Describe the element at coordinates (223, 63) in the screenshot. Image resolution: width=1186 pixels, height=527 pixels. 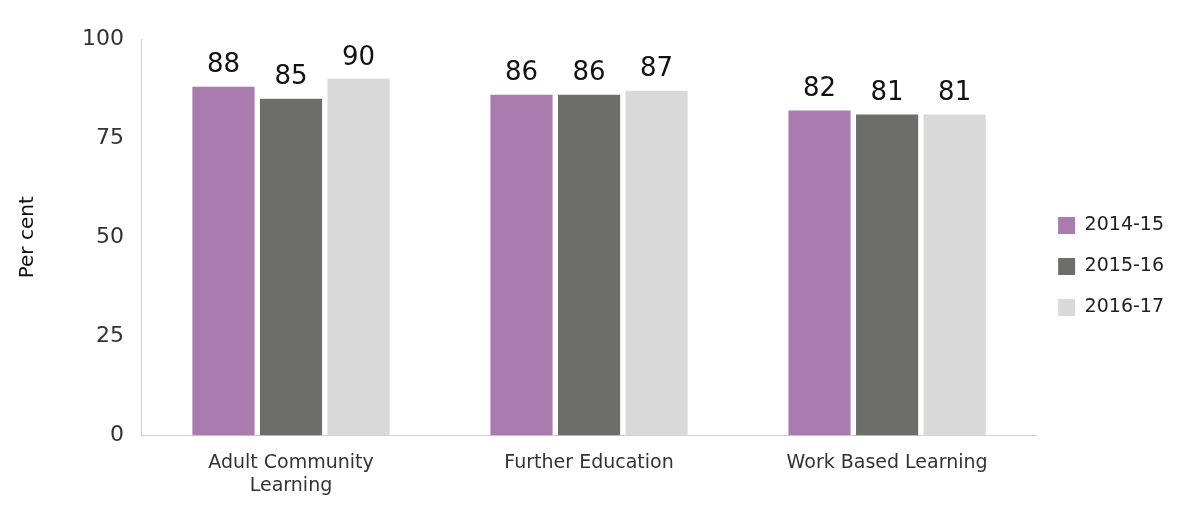
I see `data-label: 88` at that location.